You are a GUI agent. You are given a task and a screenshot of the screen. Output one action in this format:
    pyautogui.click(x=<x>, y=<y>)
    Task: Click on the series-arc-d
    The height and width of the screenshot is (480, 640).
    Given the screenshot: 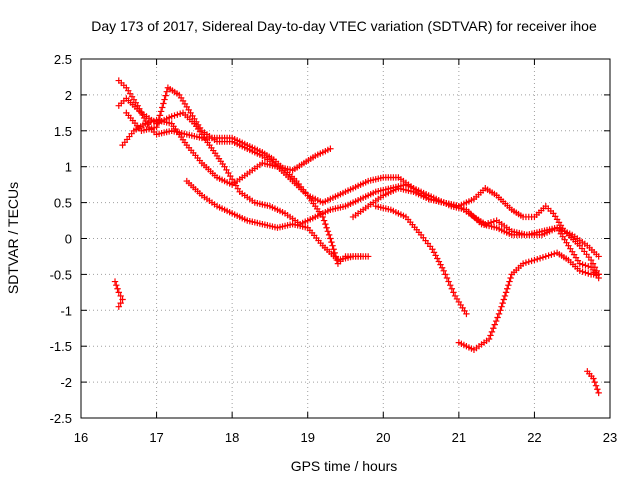 What is the action you would take?
    pyautogui.click(x=243, y=175)
    